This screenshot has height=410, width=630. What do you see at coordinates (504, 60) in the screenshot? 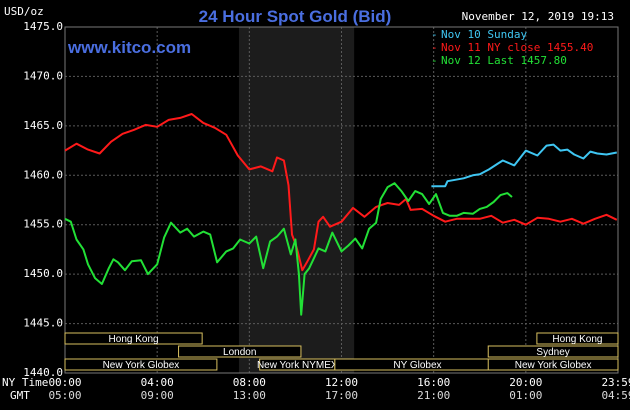
I see `legend-item-nov12: Nov 12 Last 1457.80` at bounding box center [504, 60].